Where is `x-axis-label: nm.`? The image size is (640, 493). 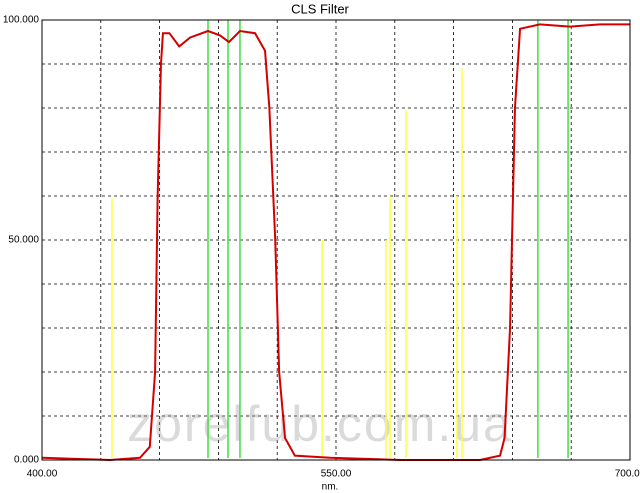 x-axis-label: nm. is located at coordinates (330, 487).